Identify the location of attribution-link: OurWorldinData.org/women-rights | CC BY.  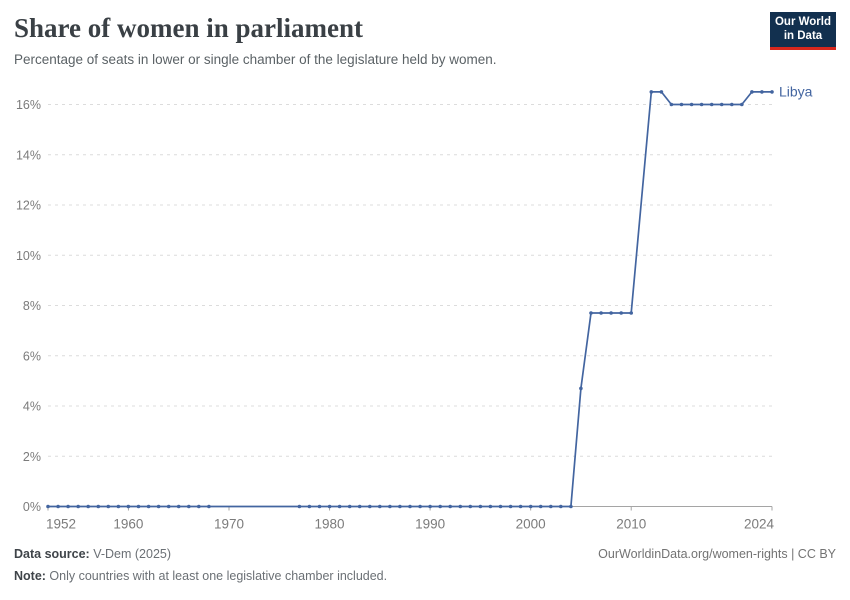
(717, 554).